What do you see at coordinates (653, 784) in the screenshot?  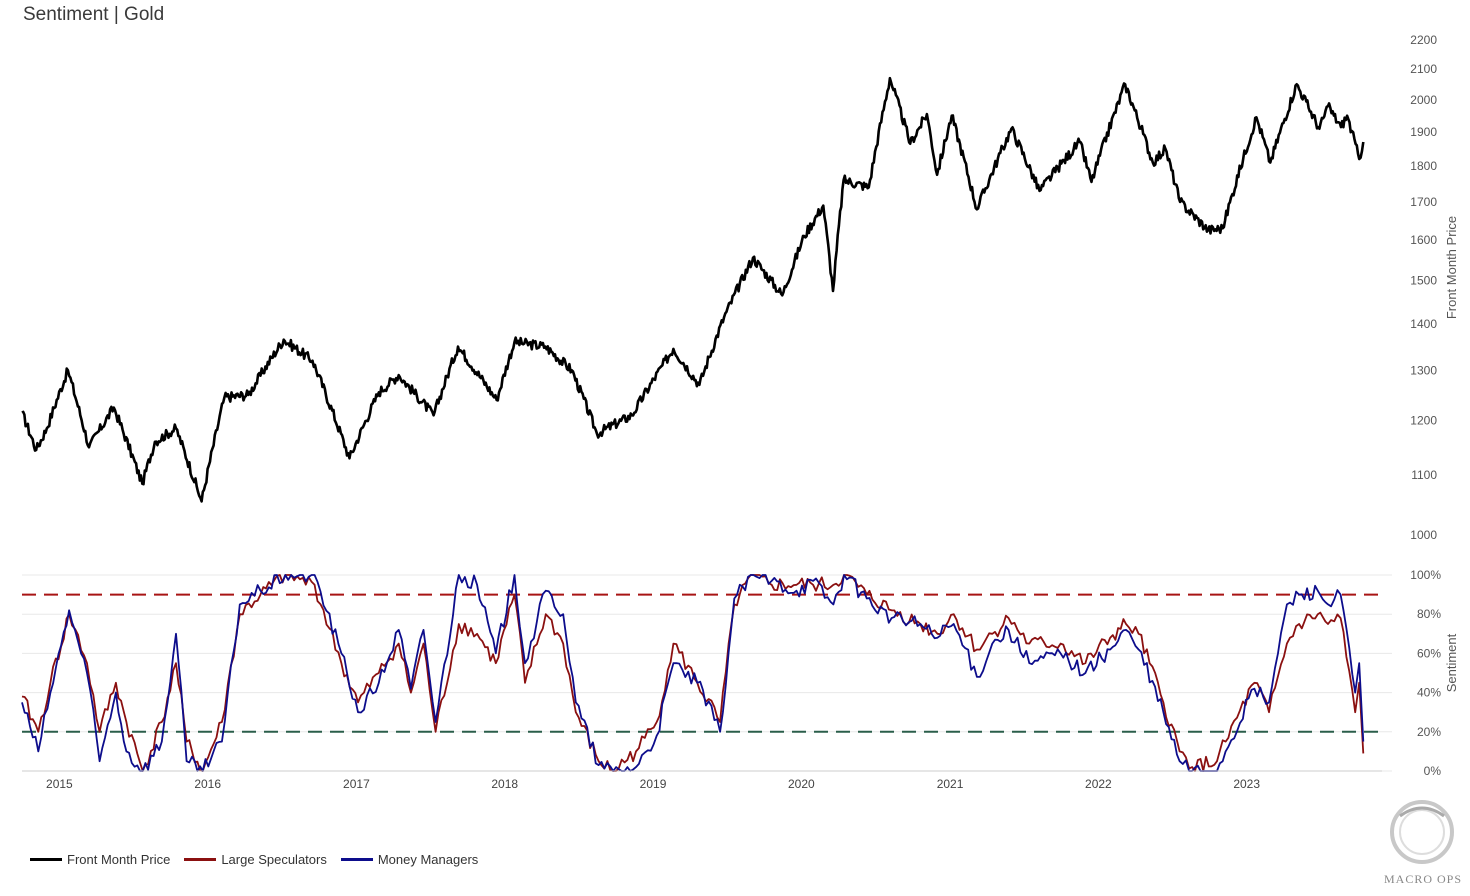 I see `x-tick-label: 2019` at bounding box center [653, 784].